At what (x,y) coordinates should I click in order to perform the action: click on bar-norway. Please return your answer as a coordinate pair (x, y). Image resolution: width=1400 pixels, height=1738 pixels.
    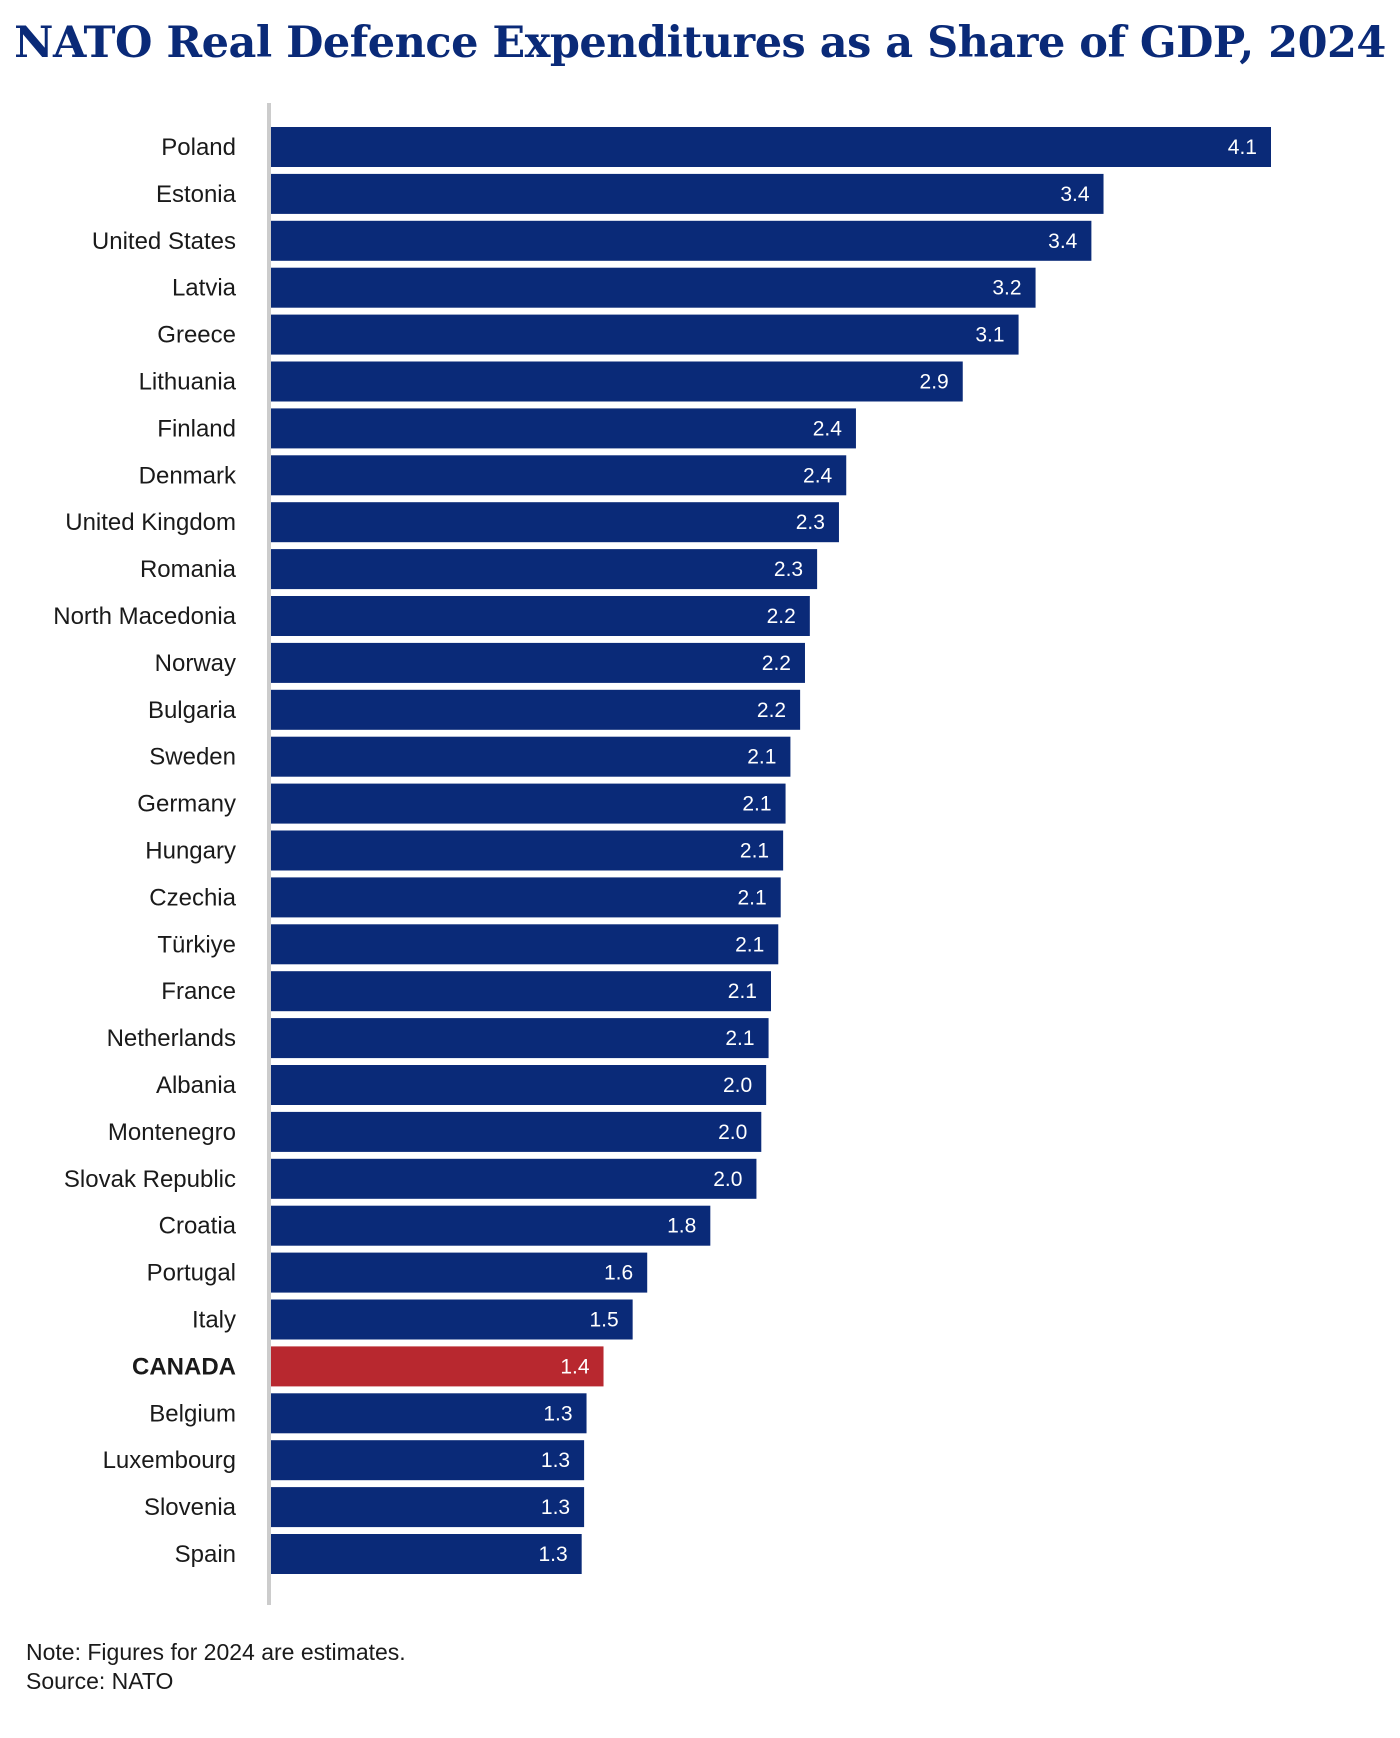
    Looking at the image, I should click on (538, 662).